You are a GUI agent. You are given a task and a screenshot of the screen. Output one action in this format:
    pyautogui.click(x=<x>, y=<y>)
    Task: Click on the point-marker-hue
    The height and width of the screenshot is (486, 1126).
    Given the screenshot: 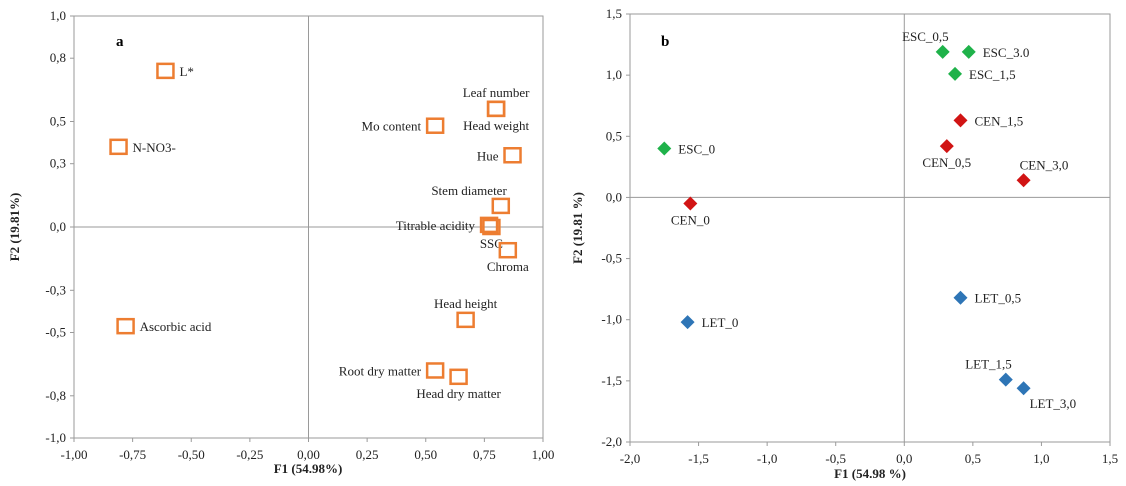 What is the action you would take?
    pyautogui.click(x=512, y=155)
    